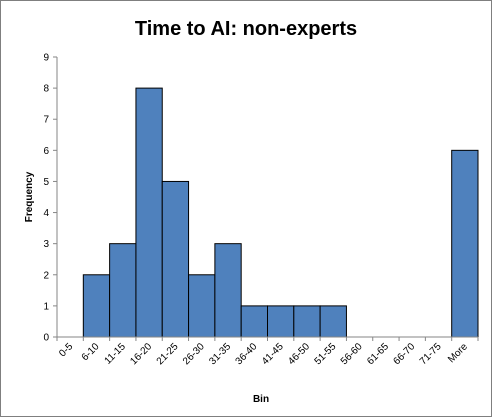 This screenshot has width=492, height=417. Describe the element at coordinates (46, 275) in the screenshot. I see `y-tick-label: 2` at that location.